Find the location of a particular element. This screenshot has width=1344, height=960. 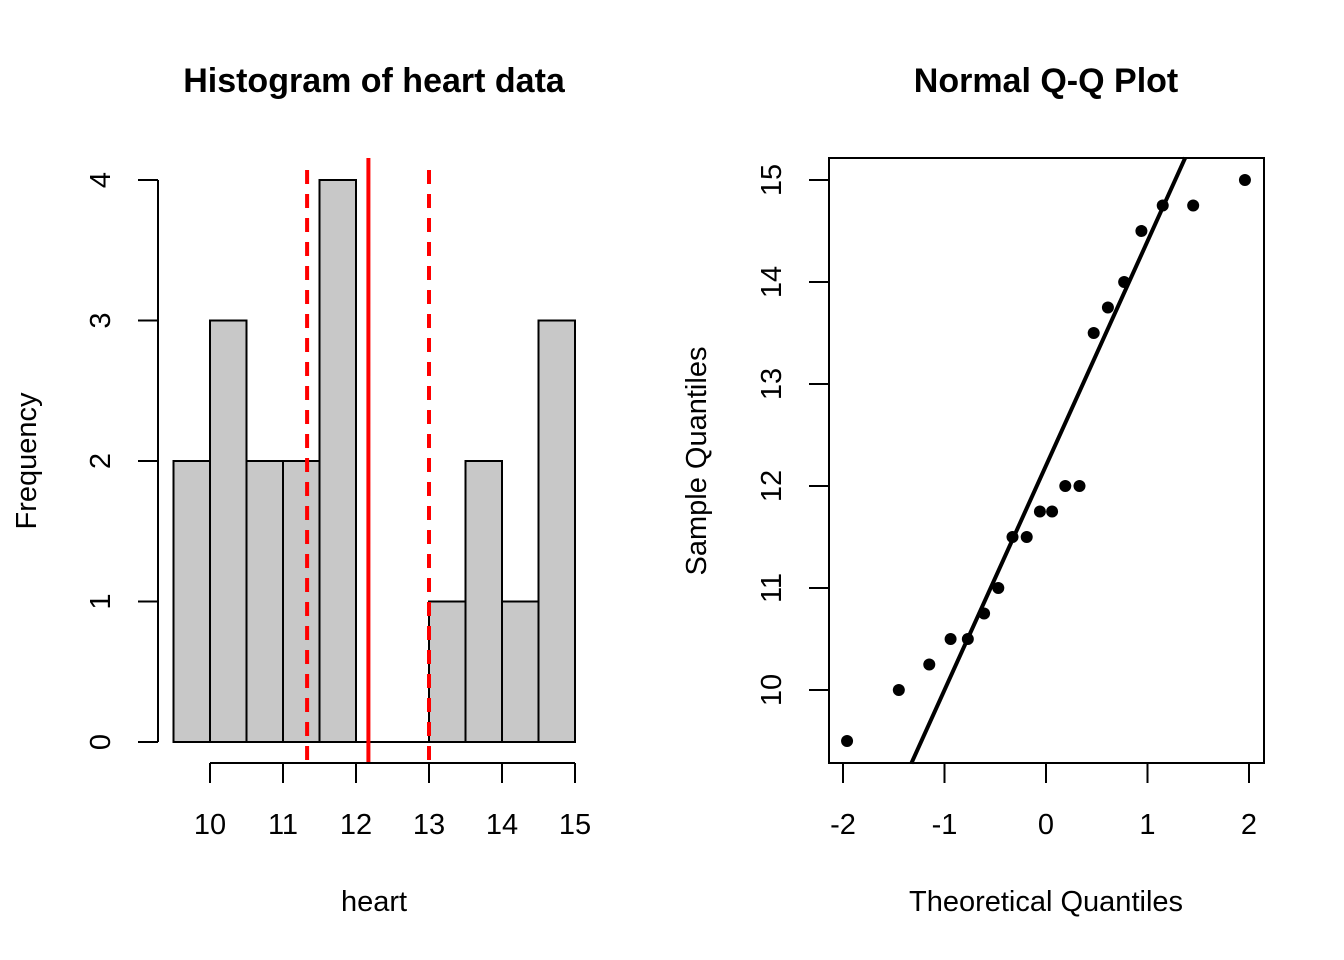

qq-y-label: Sample Quantiles is located at coordinates (697, 461).